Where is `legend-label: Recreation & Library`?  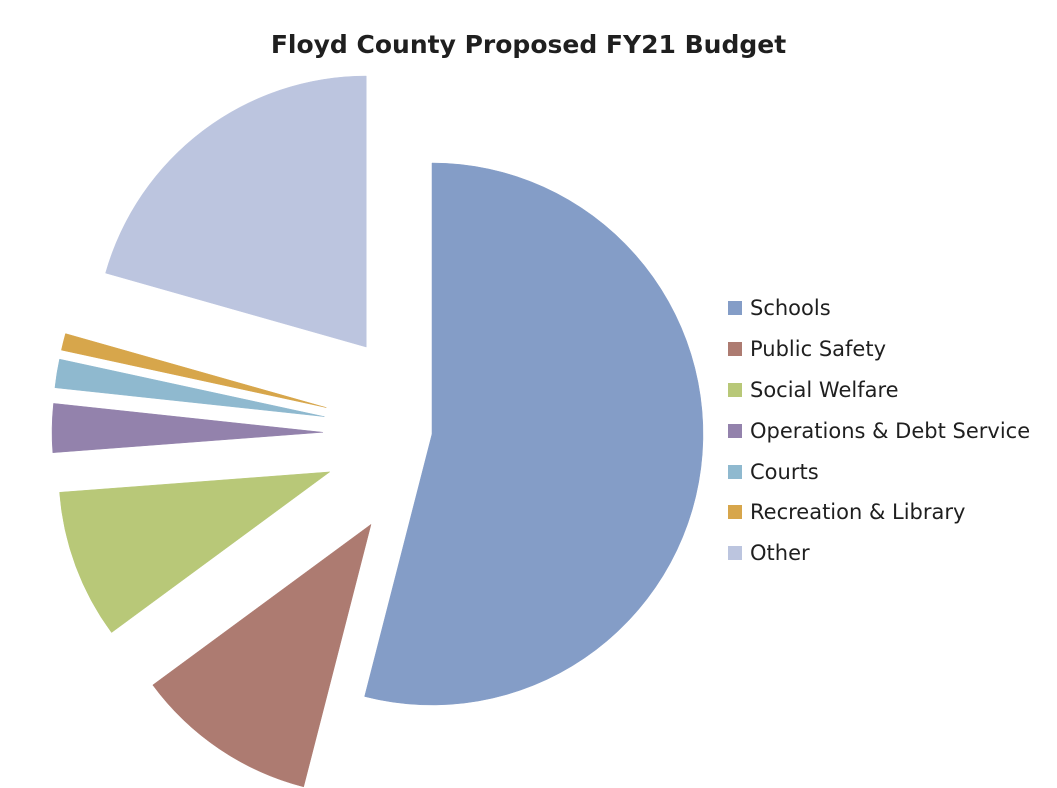
legend-label: Recreation & Library is located at coordinates (858, 512).